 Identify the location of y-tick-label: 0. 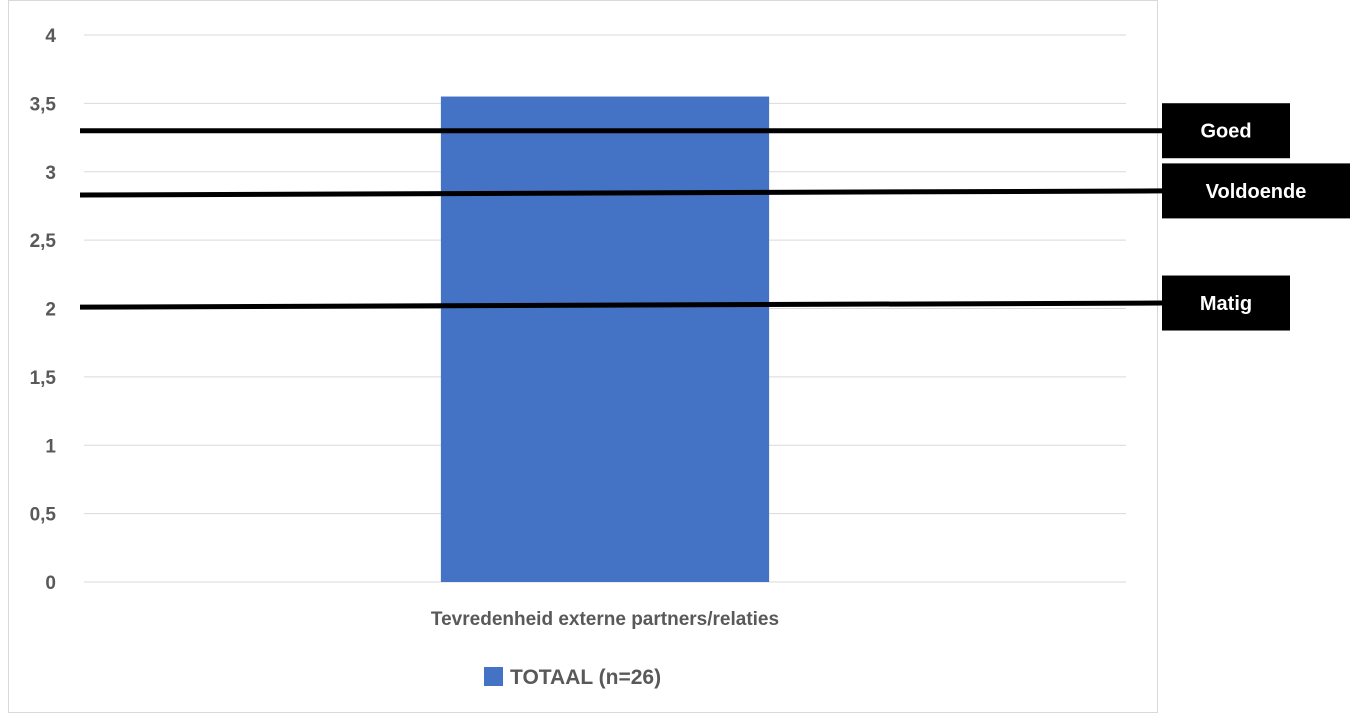
(50, 583).